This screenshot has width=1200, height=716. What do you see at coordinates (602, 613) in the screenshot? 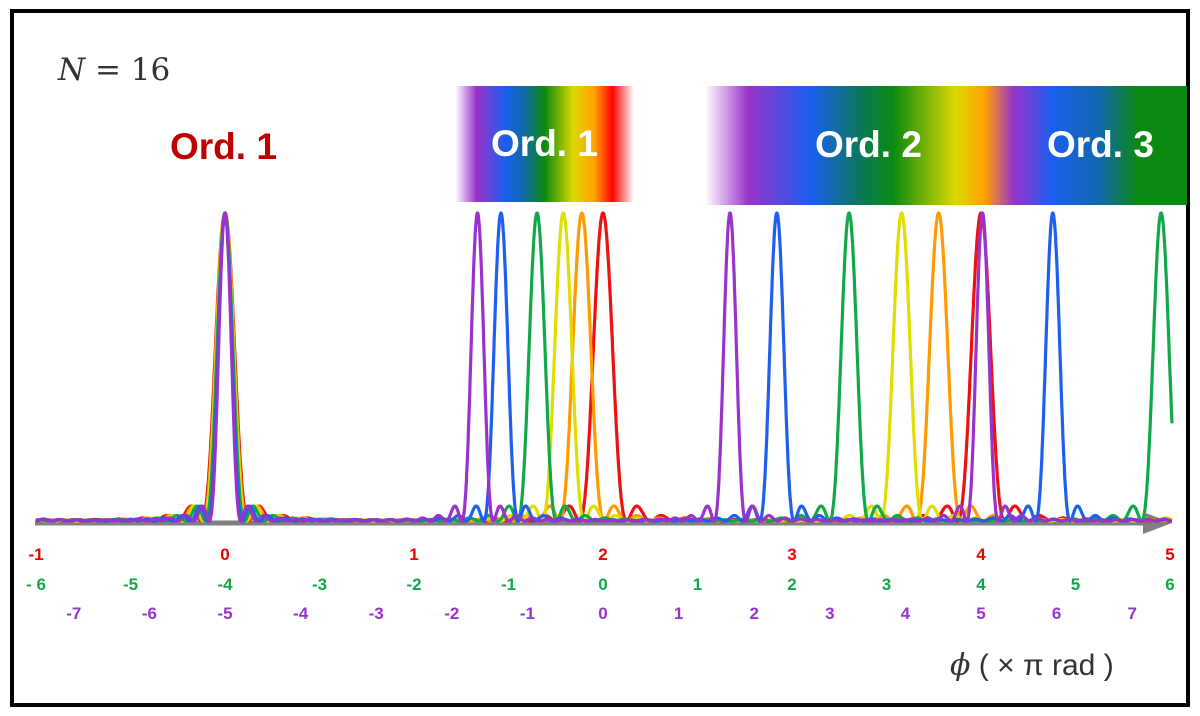
I see `ticks_violet-tick-label: 0` at bounding box center [602, 613].